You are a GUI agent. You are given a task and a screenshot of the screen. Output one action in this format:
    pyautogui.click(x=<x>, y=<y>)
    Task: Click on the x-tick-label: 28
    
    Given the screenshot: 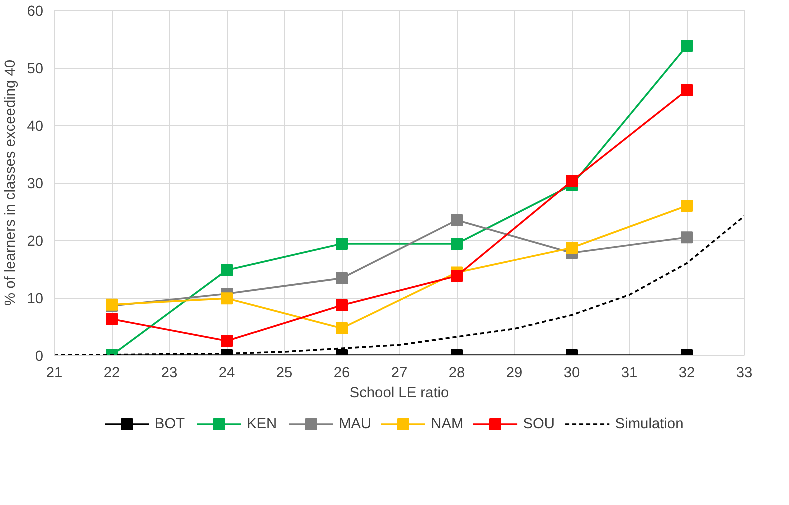 What is the action you would take?
    pyautogui.click(x=457, y=374)
    